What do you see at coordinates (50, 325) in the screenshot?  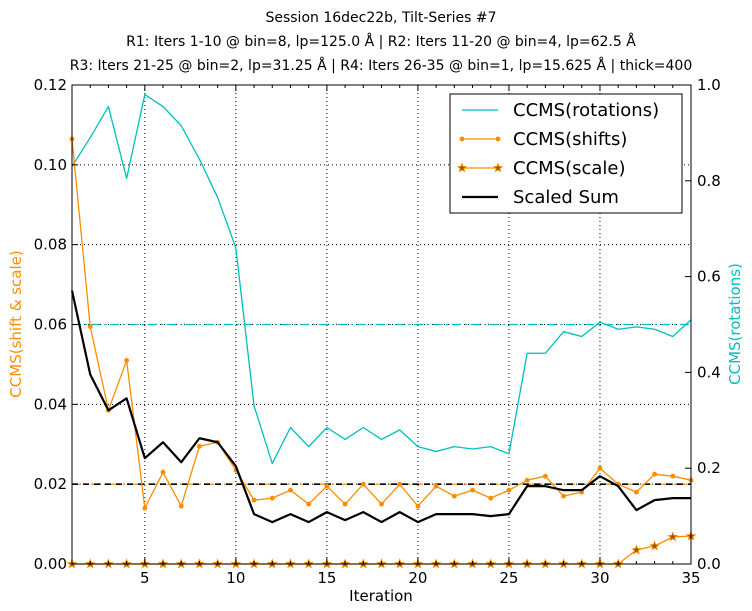 I see `y-left-tick-label-3: 0.06` at bounding box center [50, 325].